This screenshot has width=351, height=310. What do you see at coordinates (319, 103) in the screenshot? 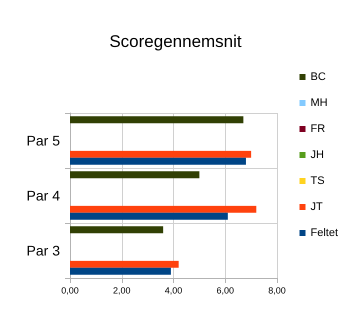
I see `legend-label: MH` at bounding box center [319, 103].